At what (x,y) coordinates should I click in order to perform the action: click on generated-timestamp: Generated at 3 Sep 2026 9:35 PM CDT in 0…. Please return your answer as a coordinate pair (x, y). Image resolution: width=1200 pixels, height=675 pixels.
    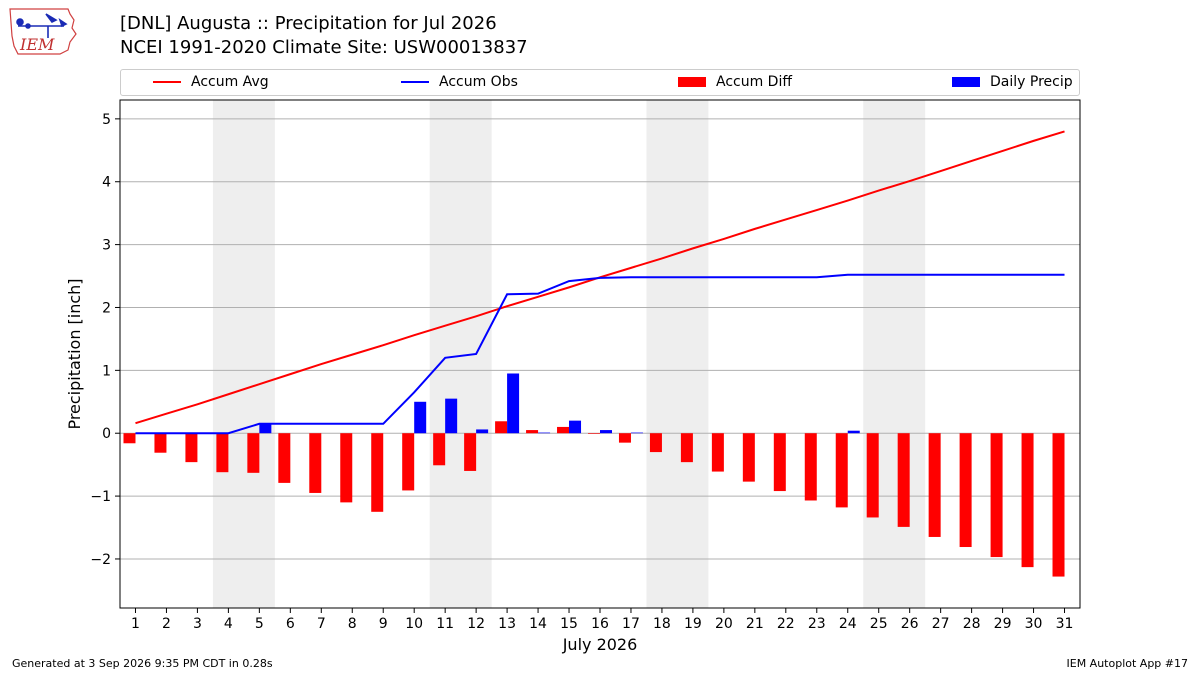
    Looking at the image, I should click on (142, 663).